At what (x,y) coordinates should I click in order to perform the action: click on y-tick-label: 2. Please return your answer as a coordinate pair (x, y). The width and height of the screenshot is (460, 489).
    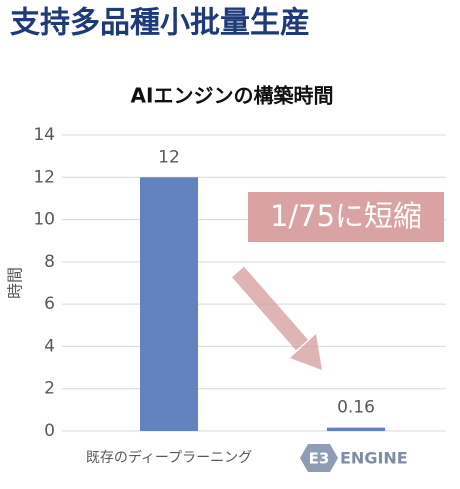
    Looking at the image, I should click on (49, 389).